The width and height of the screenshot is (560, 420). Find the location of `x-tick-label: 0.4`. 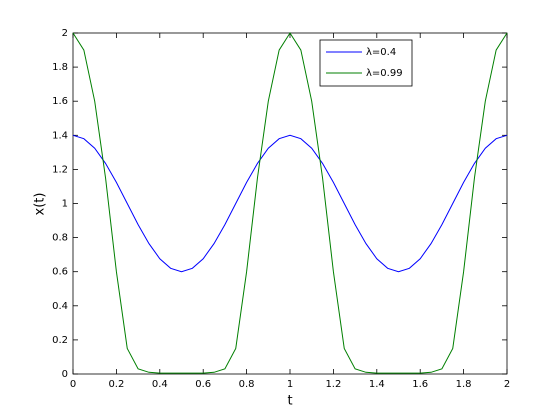

x-tick-label: 0.4 is located at coordinates (160, 384).